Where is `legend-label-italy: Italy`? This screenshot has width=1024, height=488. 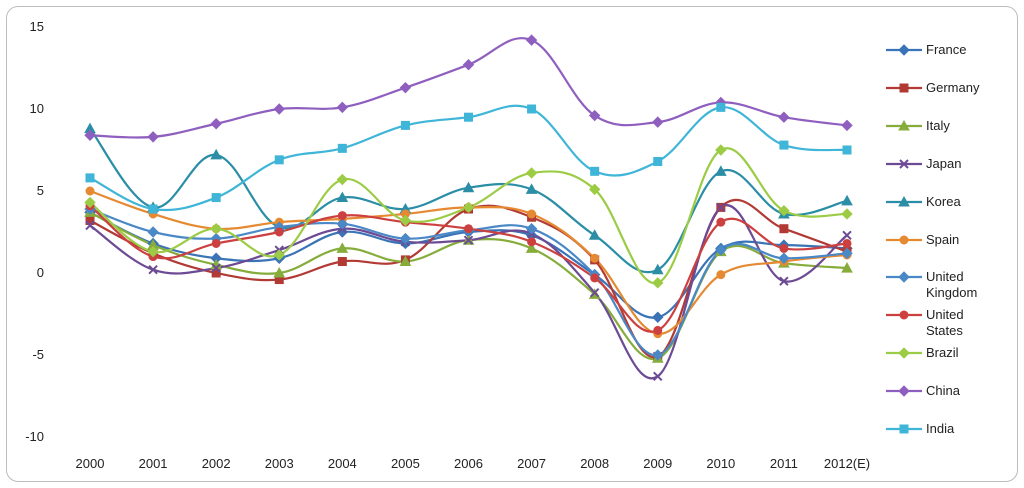 legend-label-italy: Italy is located at coordinates (938, 125).